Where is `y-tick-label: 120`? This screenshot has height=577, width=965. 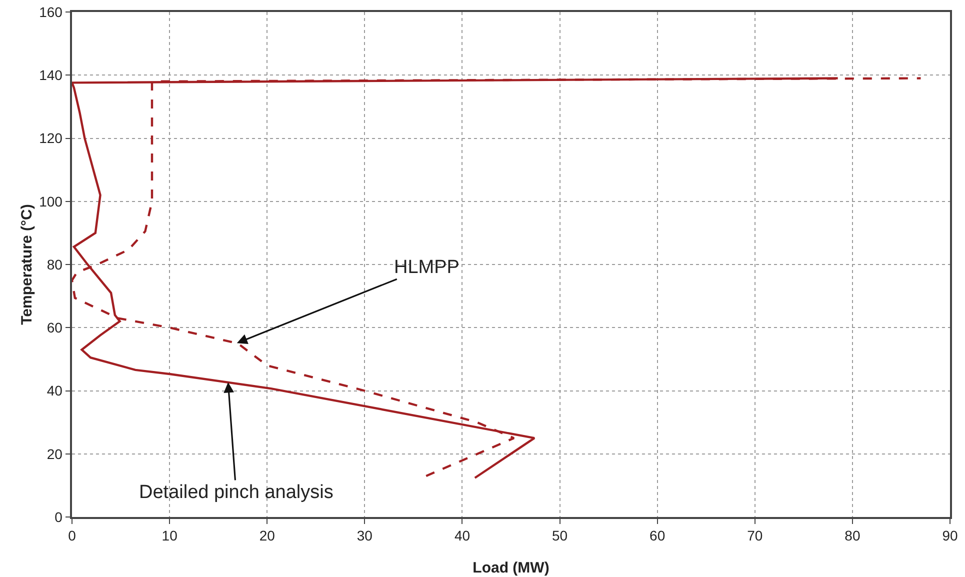 y-tick-label: 120 is located at coordinates (51, 138).